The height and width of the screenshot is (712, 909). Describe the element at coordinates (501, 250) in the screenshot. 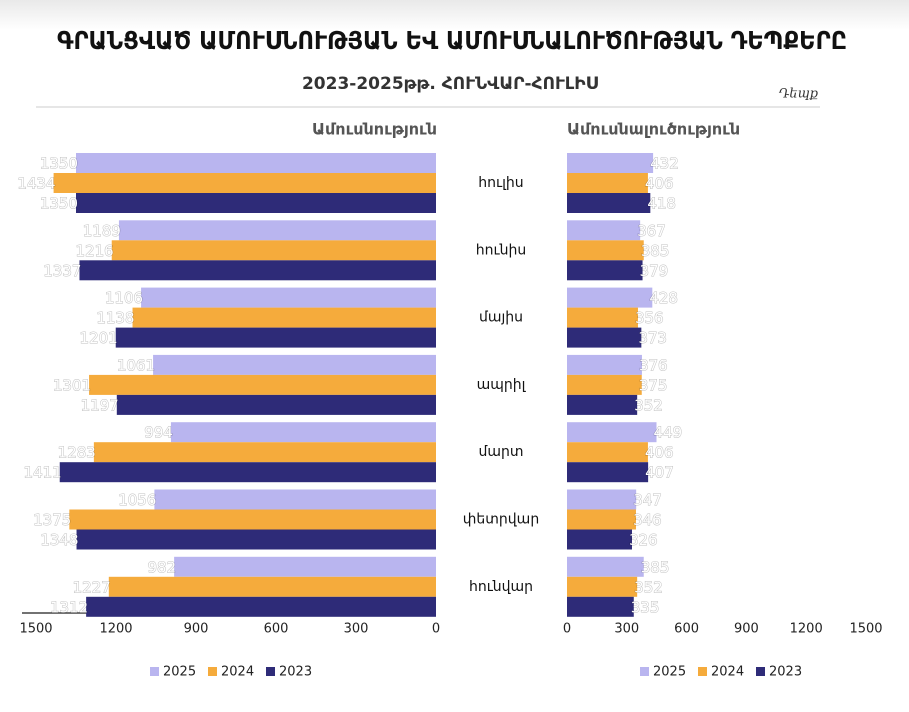

I see `category-label: հունիս` at that location.